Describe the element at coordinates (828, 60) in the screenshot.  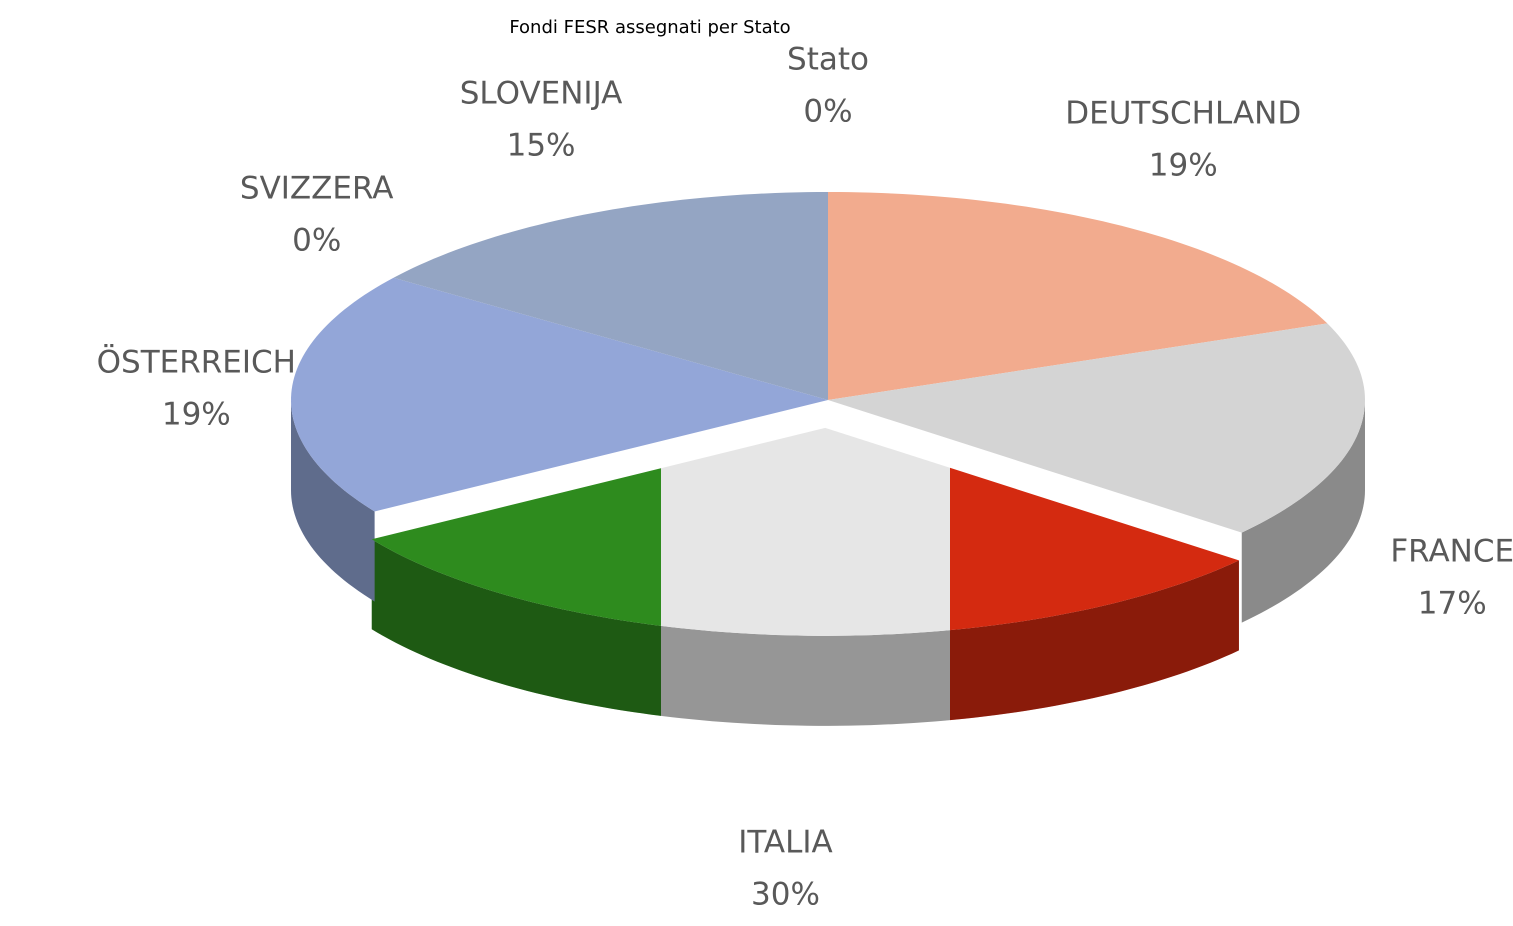
I see `slice-label: Stato` at that location.